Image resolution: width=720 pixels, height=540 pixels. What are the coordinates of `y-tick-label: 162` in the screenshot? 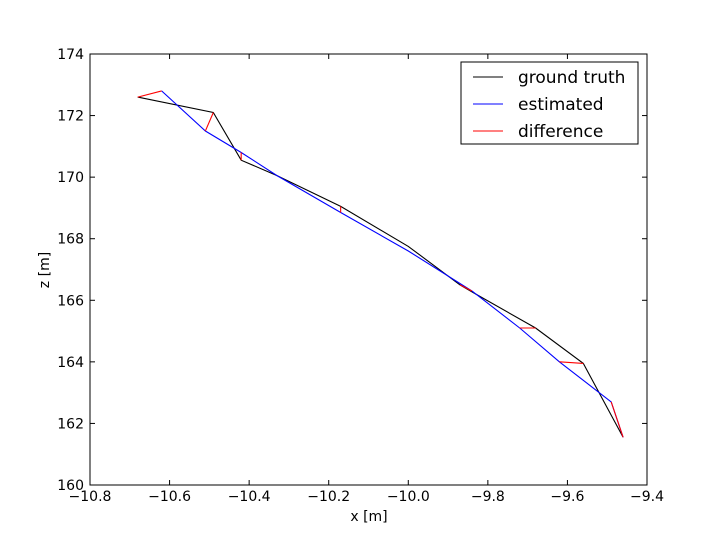 It's located at (70, 424).